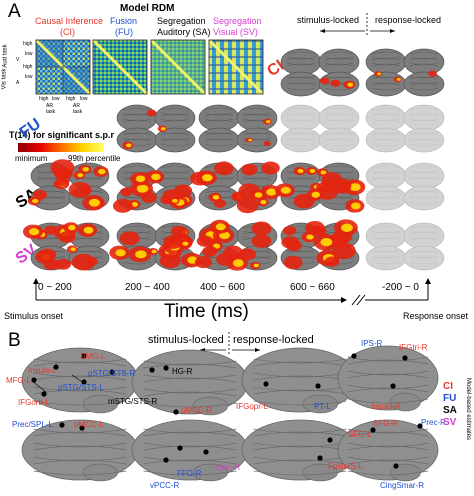 The width and height of the screenshot is (474, 496). I want to click on brain-lateral-left-resp, so click(300, 380).